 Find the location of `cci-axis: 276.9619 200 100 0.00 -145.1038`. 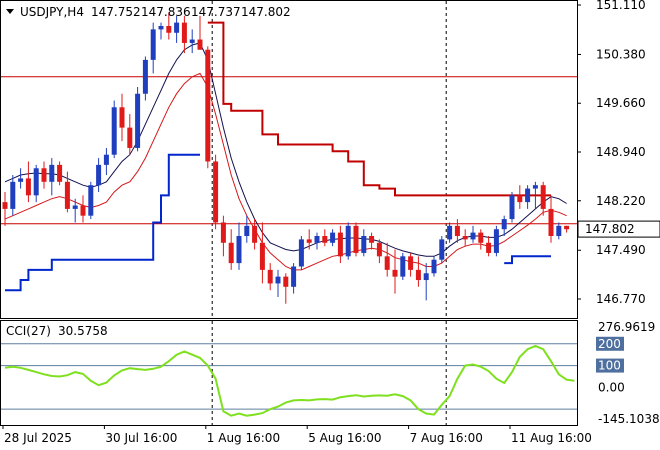

cci-axis: 276.9619 200 100 0.00 -145.1038 is located at coordinates (628, 373).